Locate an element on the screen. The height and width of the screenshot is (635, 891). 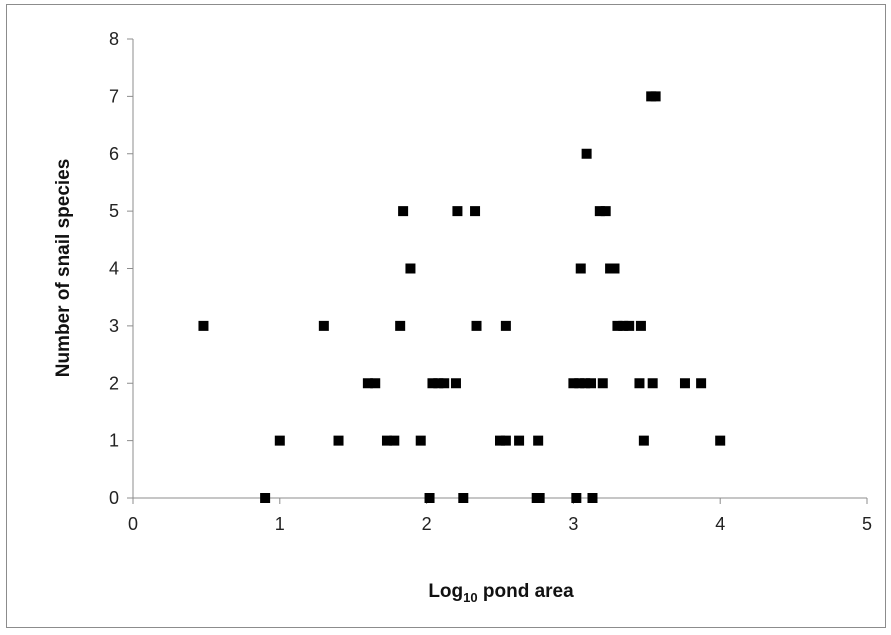
y-tick-label: 5 is located at coordinates (114, 211).